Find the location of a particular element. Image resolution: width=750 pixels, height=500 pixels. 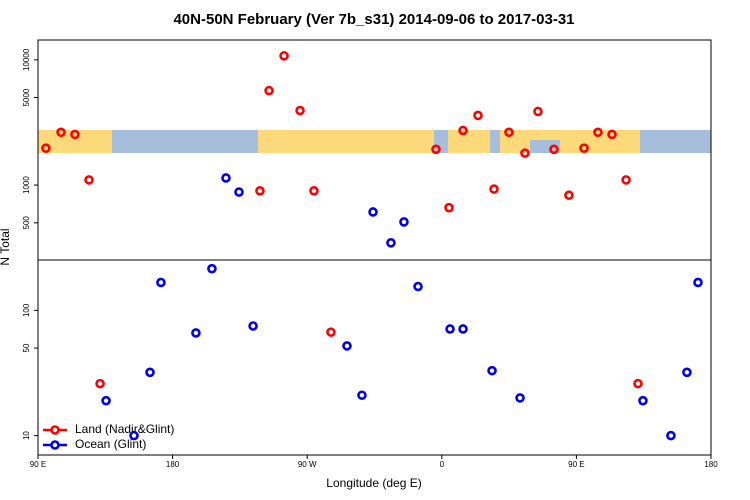

y-tick-label: 50 is located at coordinates (26, 347).